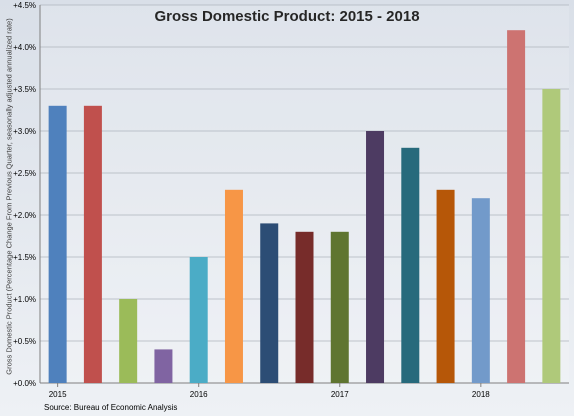  I want to click on y-tick-label: +3.0%, so click(24, 131).